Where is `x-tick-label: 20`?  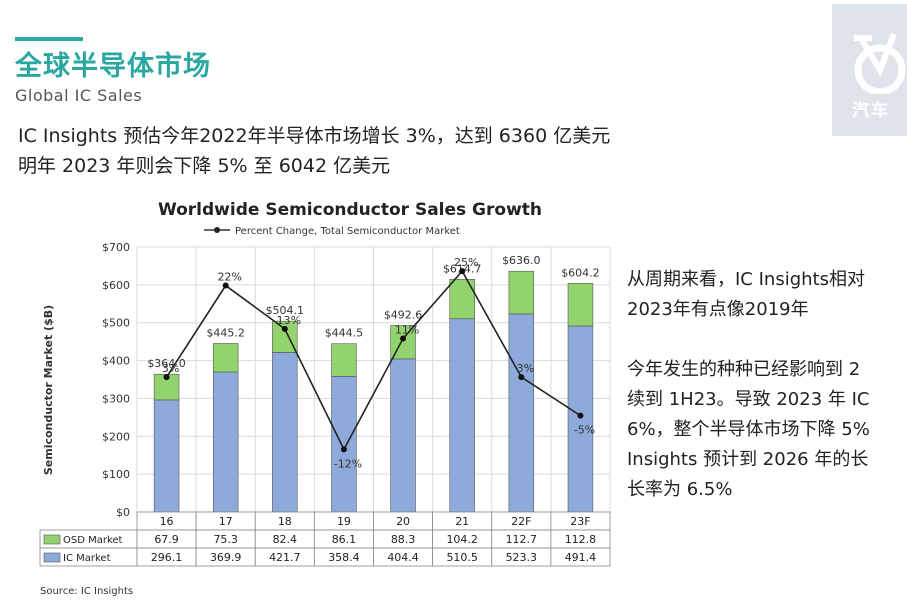 x-tick-label: 20 is located at coordinates (403, 521).